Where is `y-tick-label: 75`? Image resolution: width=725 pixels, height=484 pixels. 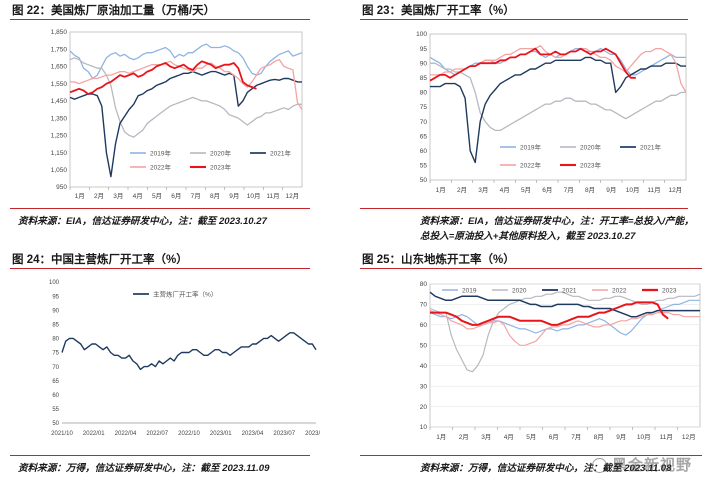 y-tick-label: 75 is located at coordinates (424, 107).